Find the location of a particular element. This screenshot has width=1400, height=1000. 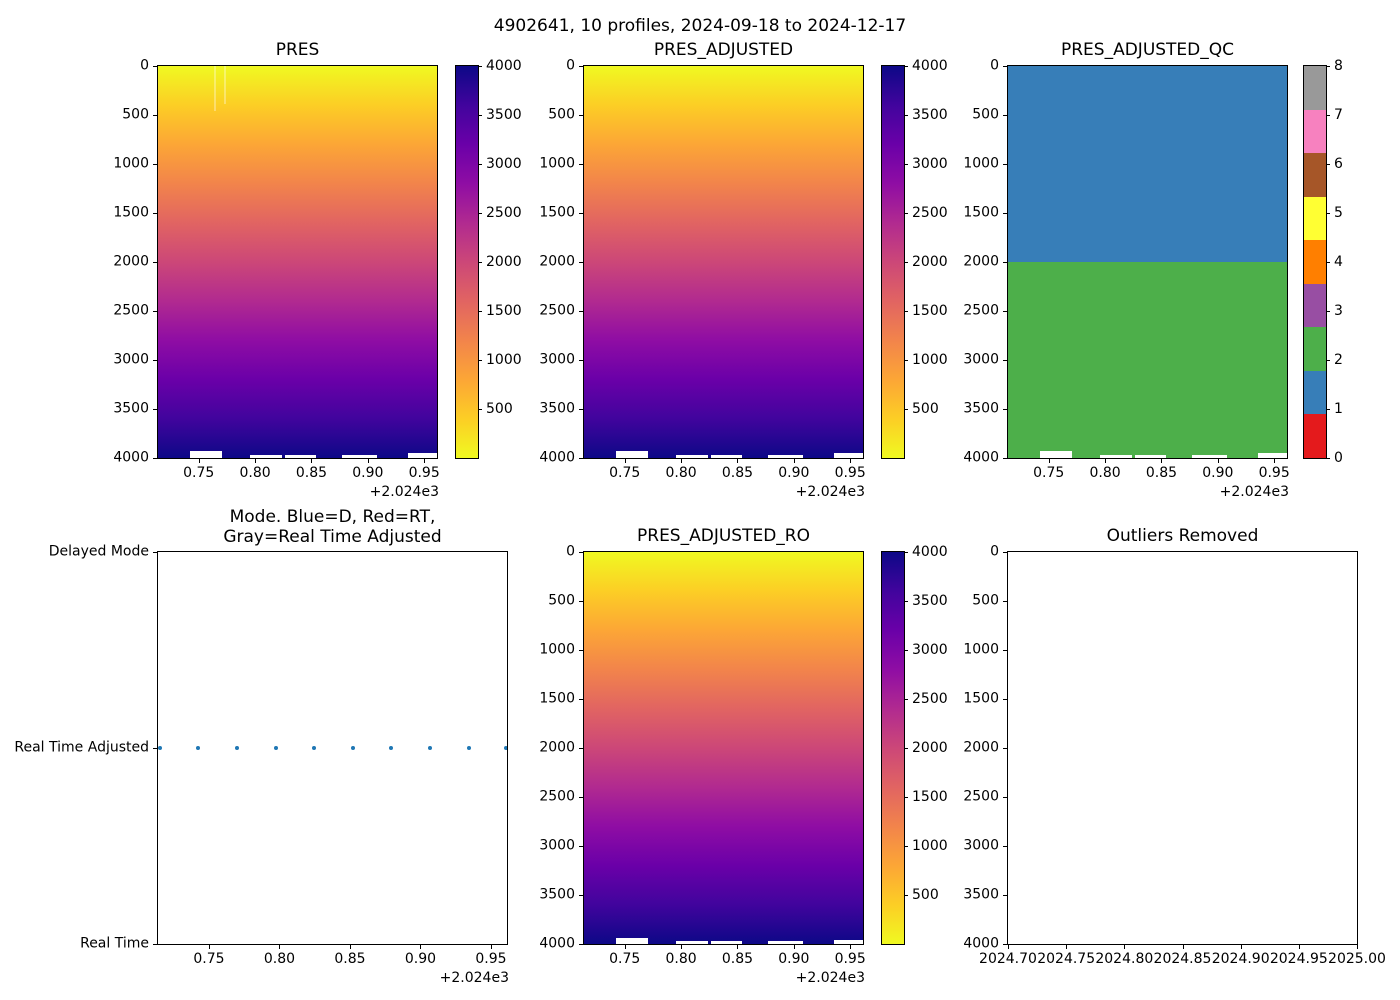

colorbar-tick-label: 1 is located at coordinates (1338, 409).